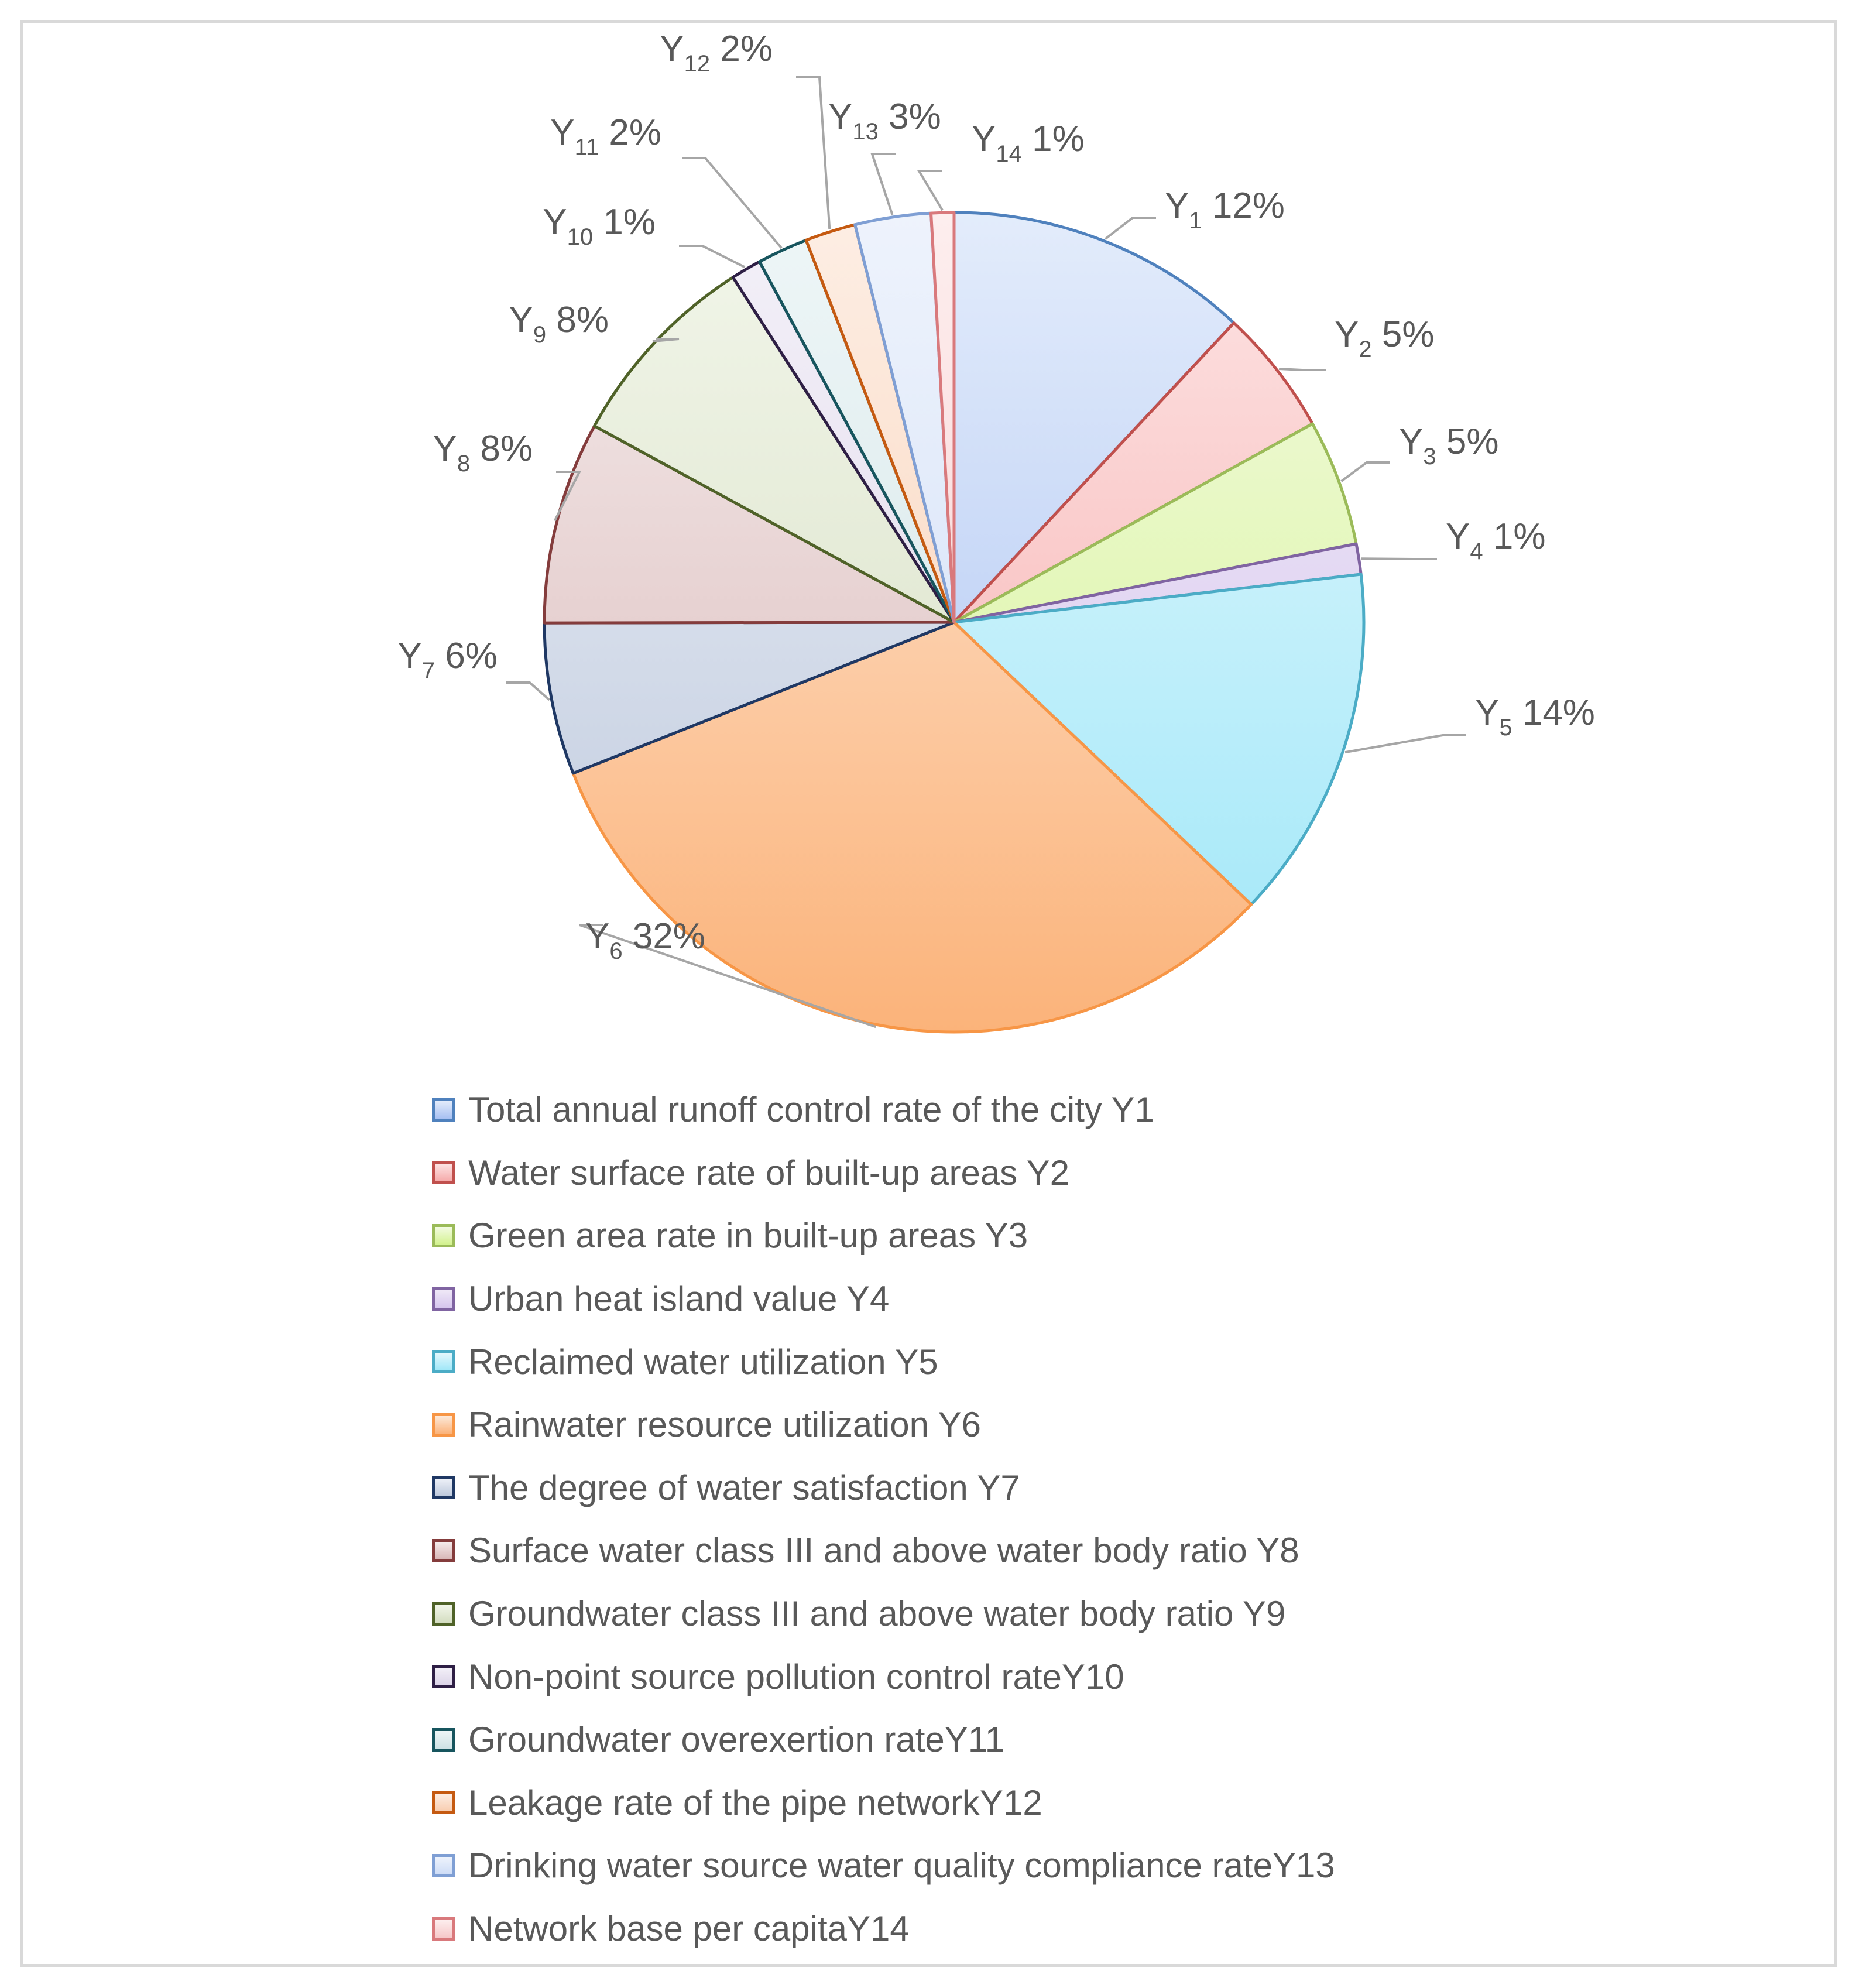 This screenshot has height=1988, width=1859. I want to click on pie-slice-y7, so click(749, 698).